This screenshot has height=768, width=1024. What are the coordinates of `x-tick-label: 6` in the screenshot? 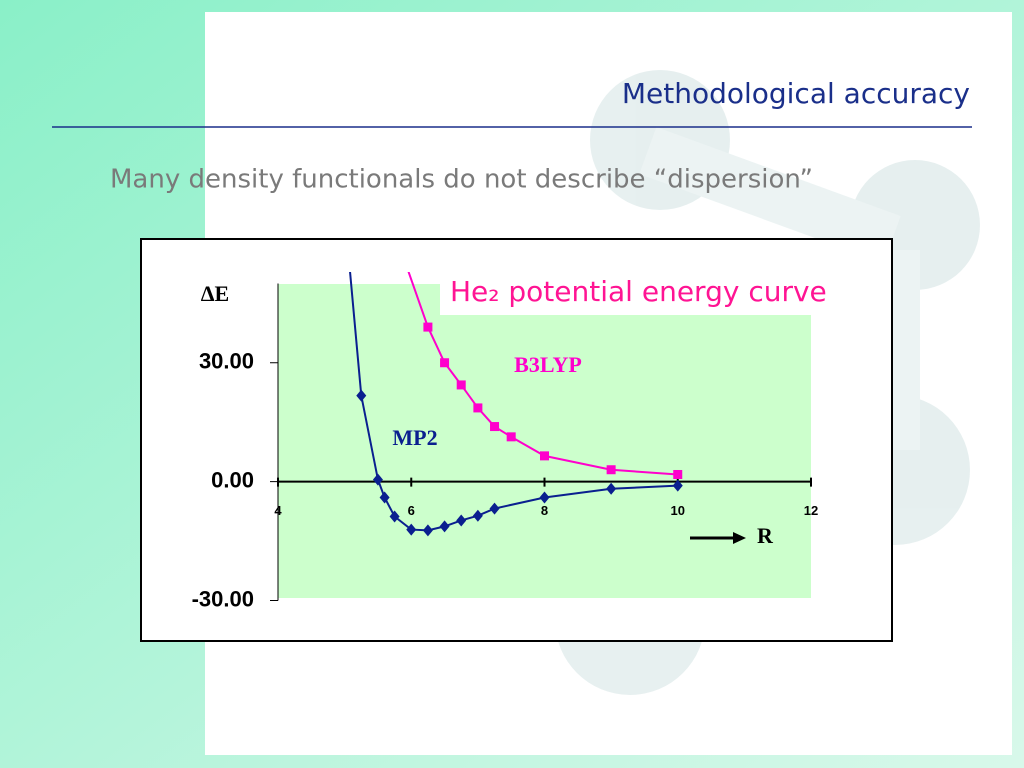 It's located at (411, 510).